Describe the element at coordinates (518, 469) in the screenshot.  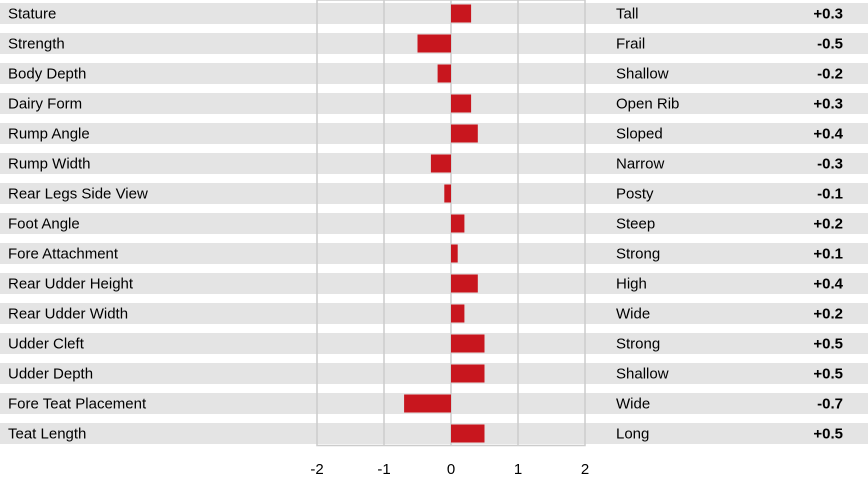
I see `x-tick-label: 1` at that location.